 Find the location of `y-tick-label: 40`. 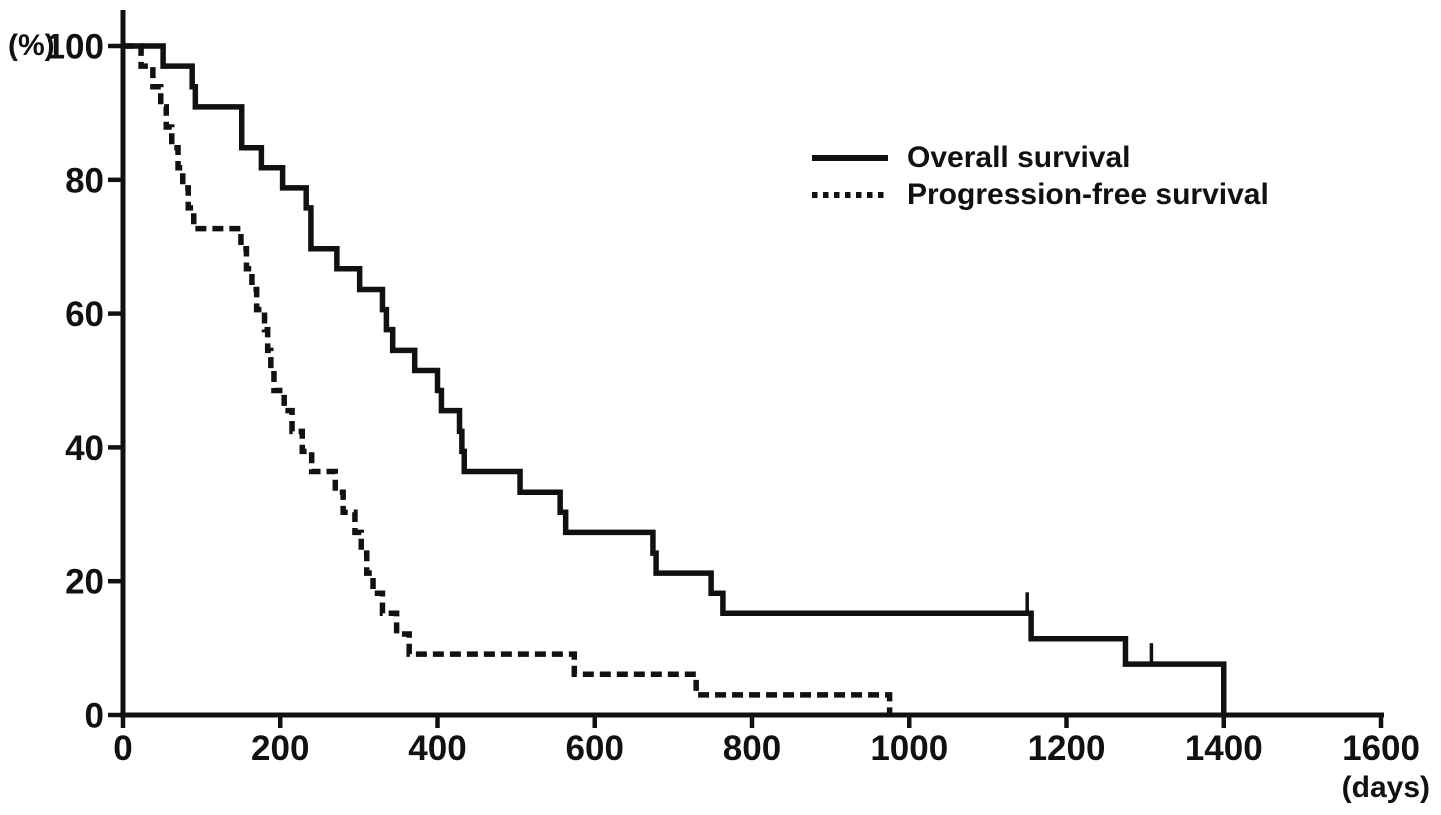

y-tick-label: 40 is located at coordinates (84, 448).